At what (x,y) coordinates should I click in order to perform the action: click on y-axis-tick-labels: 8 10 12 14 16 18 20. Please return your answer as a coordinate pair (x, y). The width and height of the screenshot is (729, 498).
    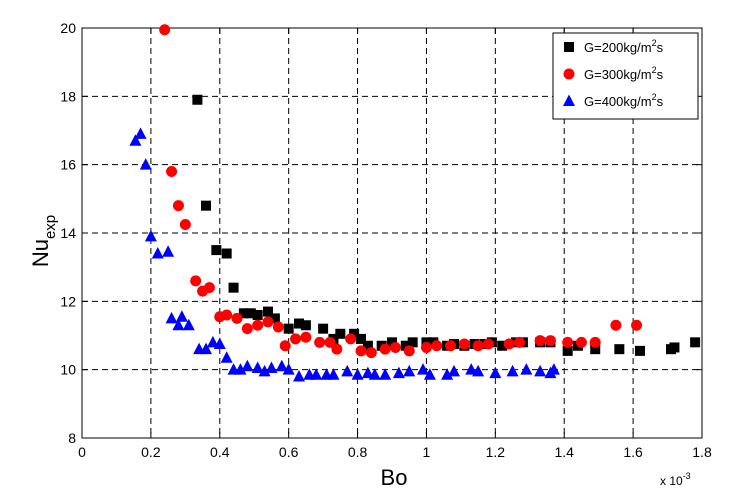
    Looking at the image, I should click on (68, 233).